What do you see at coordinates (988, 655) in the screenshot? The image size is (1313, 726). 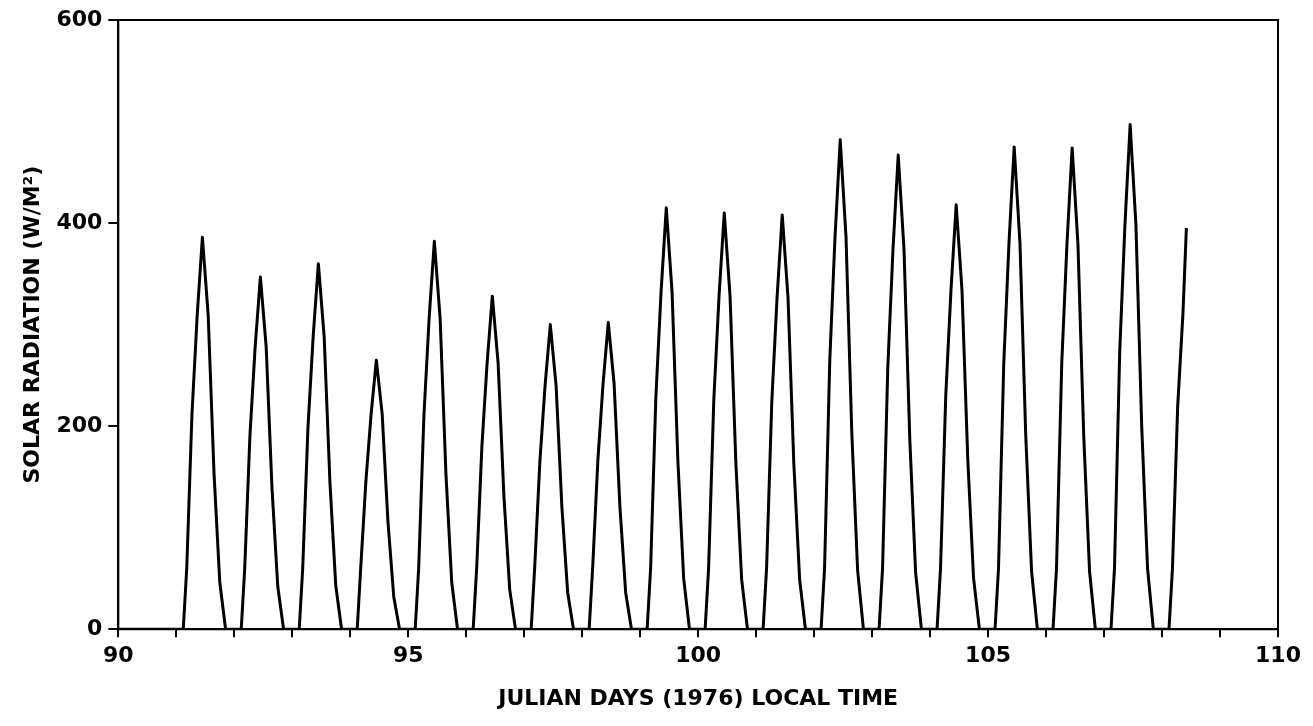 I see `x-tick-label: 105` at bounding box center [988, 655].